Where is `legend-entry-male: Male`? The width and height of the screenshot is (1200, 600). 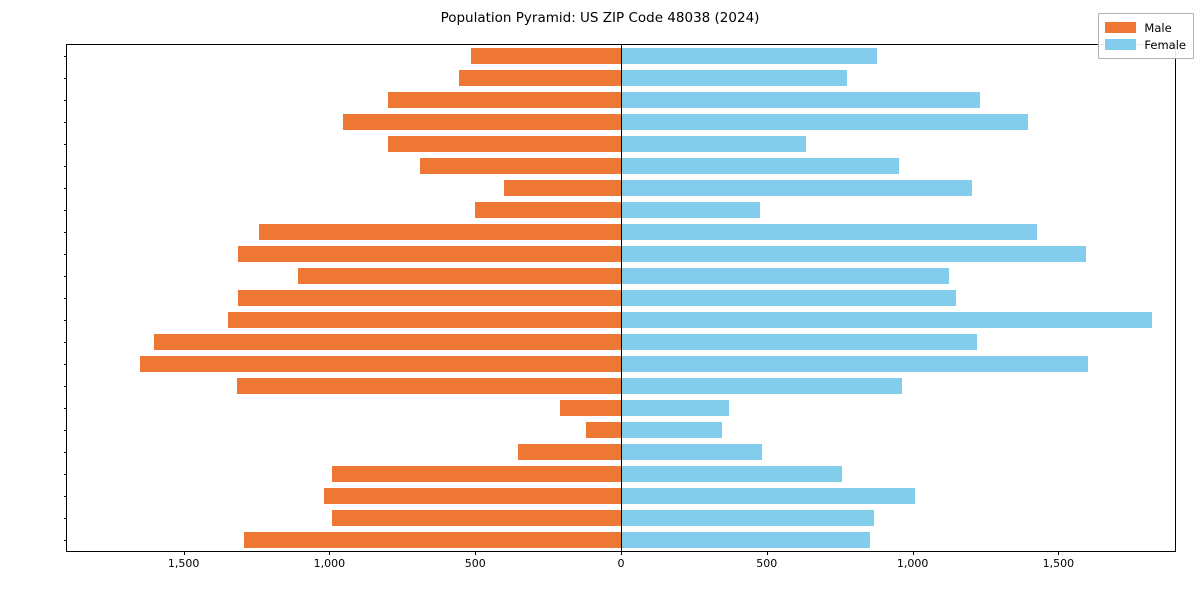 legend-entry-male: Male is located at coordinates (1145, 27).